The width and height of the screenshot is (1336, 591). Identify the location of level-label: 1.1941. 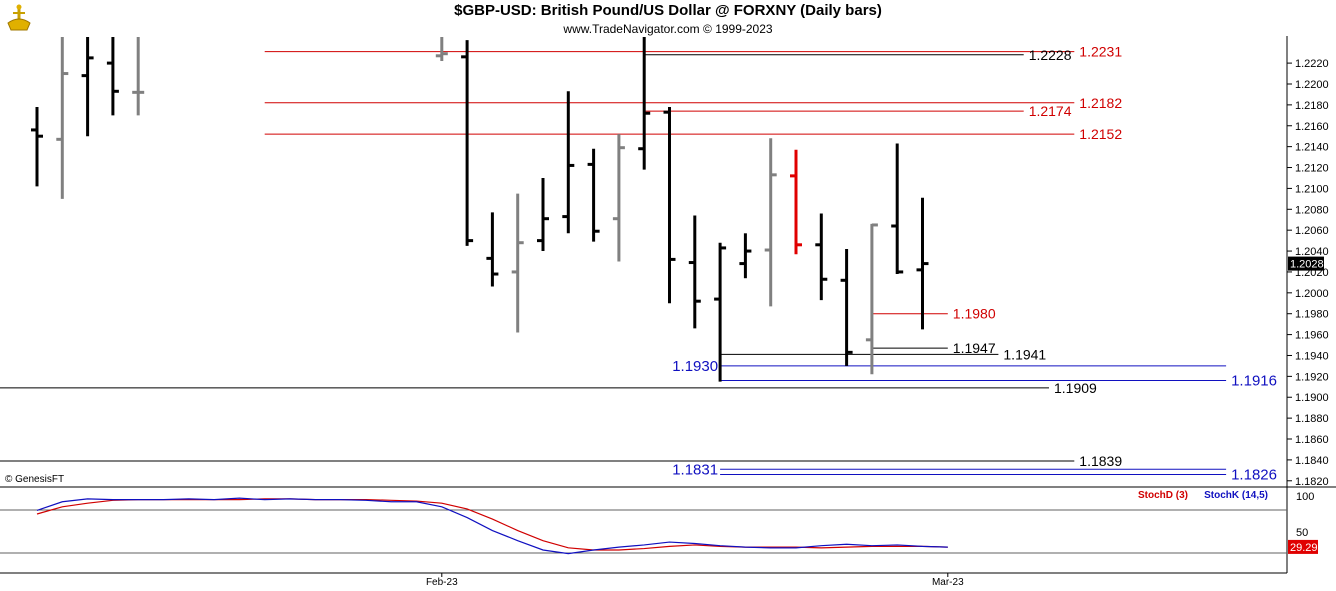
(1024, 354).